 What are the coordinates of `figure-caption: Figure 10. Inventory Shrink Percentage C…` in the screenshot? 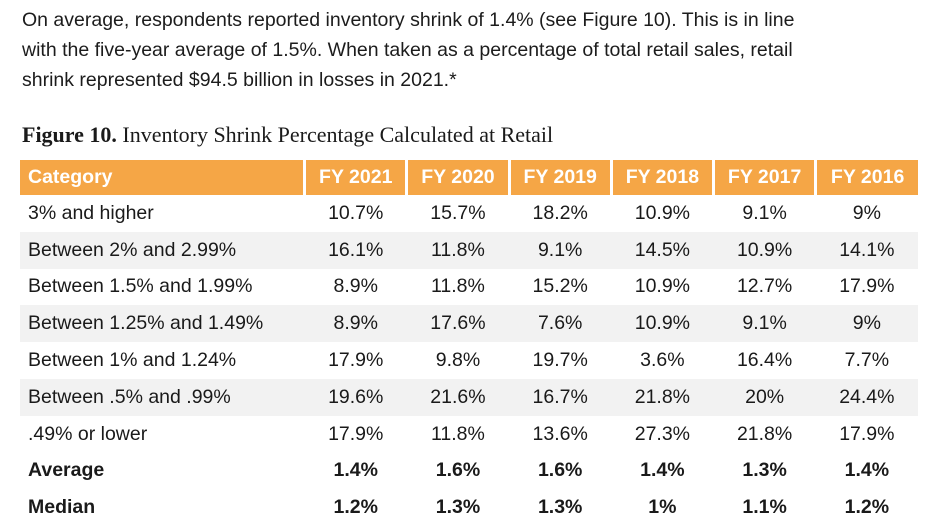 It's located at (287, 135).